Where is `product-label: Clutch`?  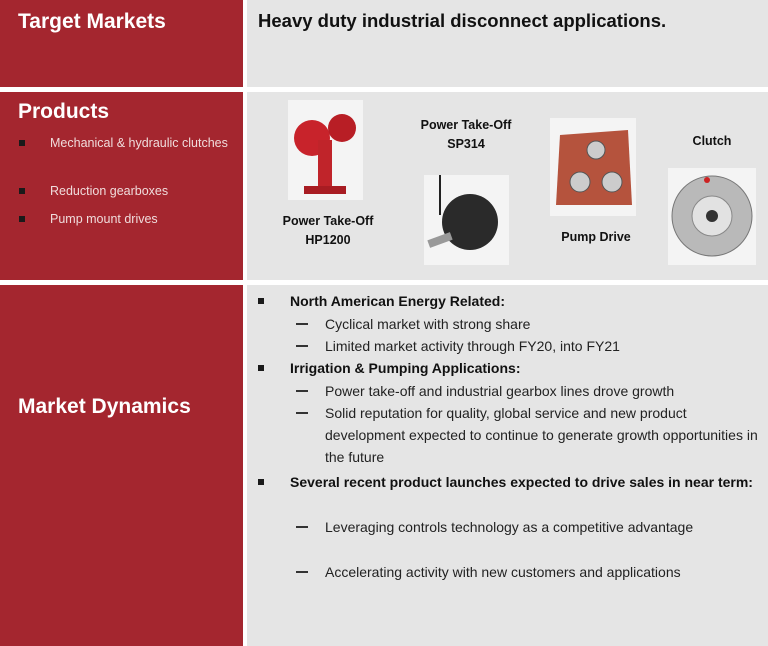
product-label: Clutch is located at coordinates (710, 141).